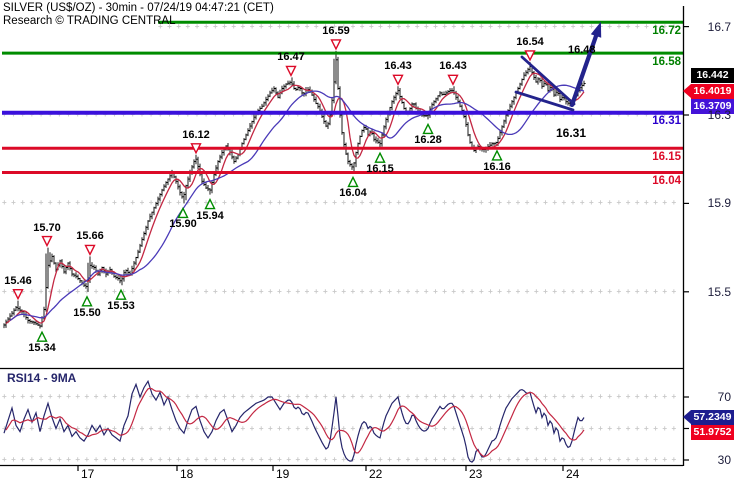 The image size is (735, 480). Describe the element at coordinates (712, 416) in the screenshot. I see `rsi-value: 57.2349` at that location.